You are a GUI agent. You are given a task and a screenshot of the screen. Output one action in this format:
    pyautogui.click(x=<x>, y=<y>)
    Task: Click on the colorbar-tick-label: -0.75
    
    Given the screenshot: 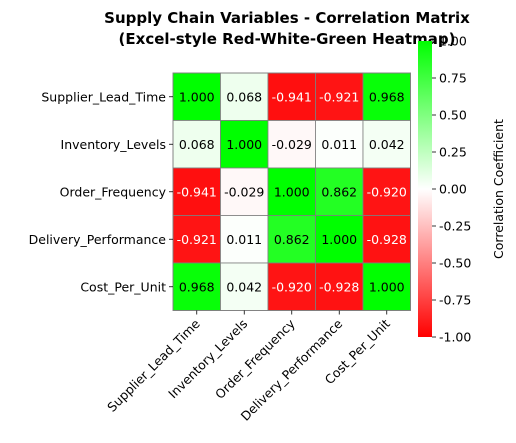 What is the action you would take?
    pyautogui.click(x=455, y=300)
    